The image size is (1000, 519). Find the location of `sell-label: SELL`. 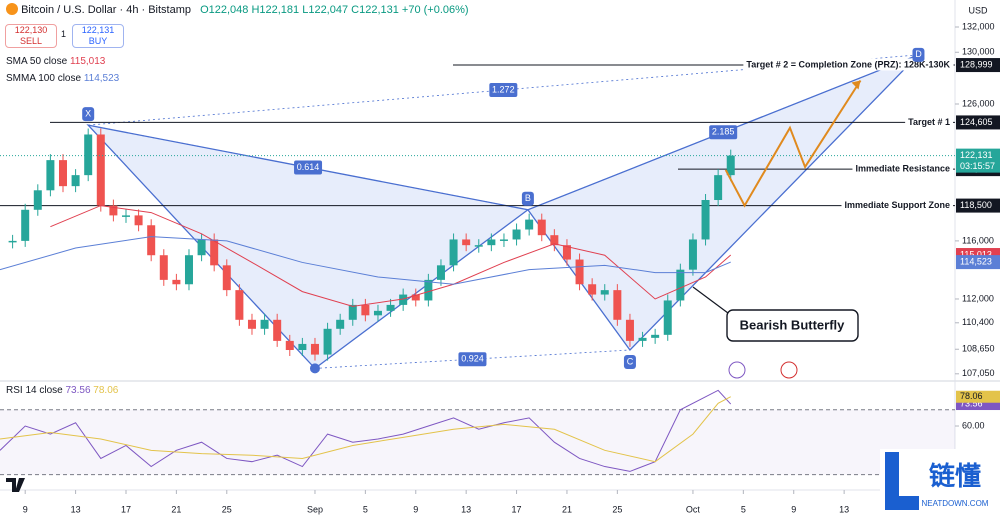

sell-label: SELL is located at coordinates (31, 41).